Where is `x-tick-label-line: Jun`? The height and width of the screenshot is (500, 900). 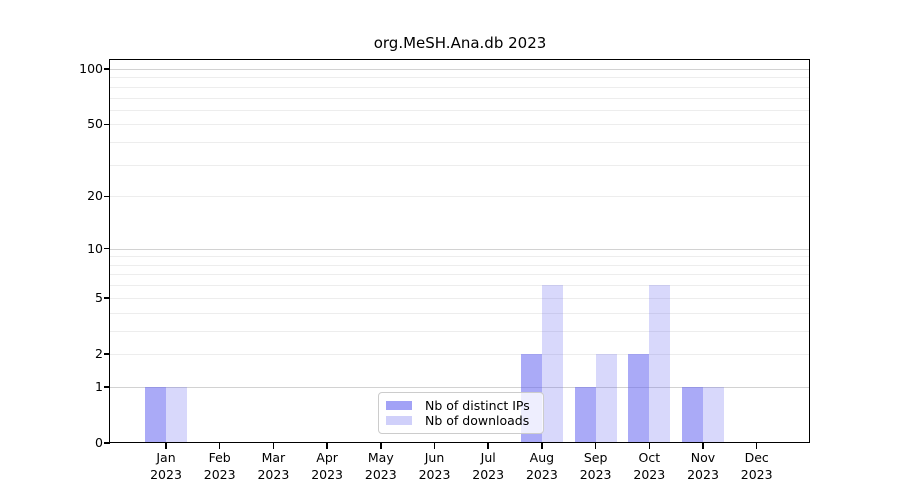 x-tick-label-line: Jun is located at coordinates (434, 457).